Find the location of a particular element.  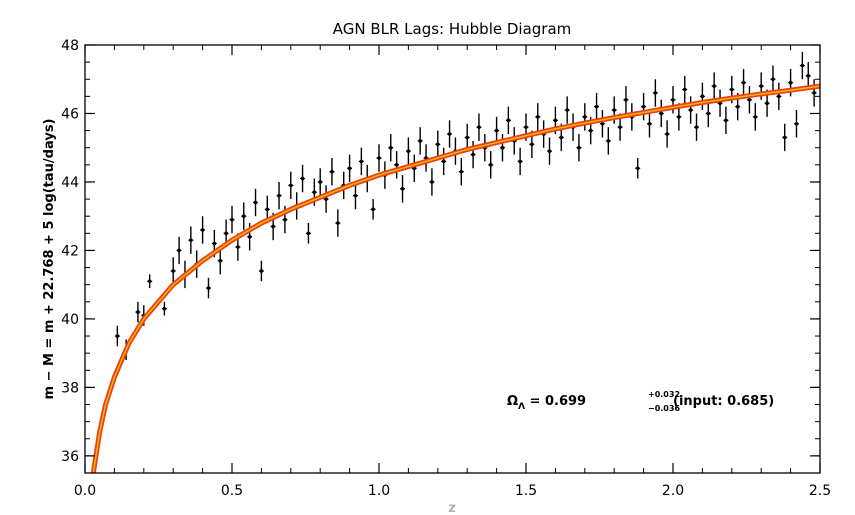

omega-lambda-annotation: ΩΛ = 0.699 +0.032 −0.036 (input: 0.685) is located at coordinates (640, 401).